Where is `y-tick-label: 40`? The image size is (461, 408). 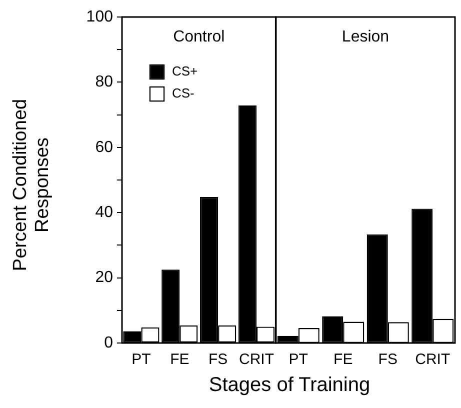
y-tick-label: 40 is located at coordinates (104, 213).